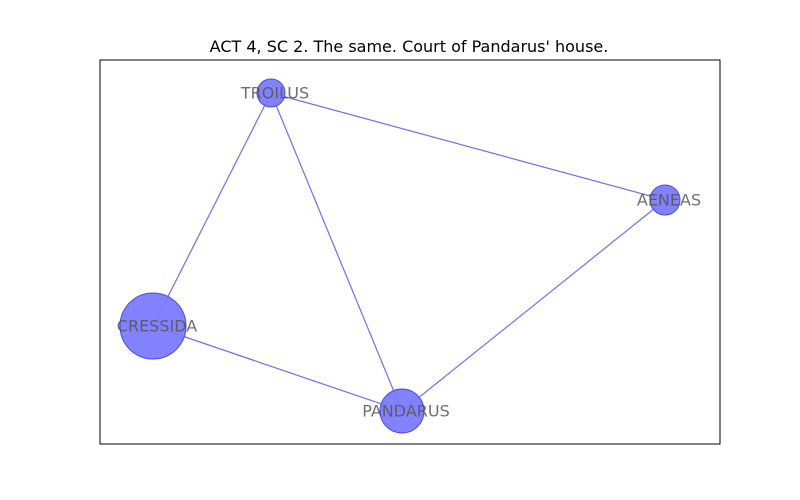 The width and height of the screenshot is (800, 500). I want to click on node-cressida, so click(153, 326).